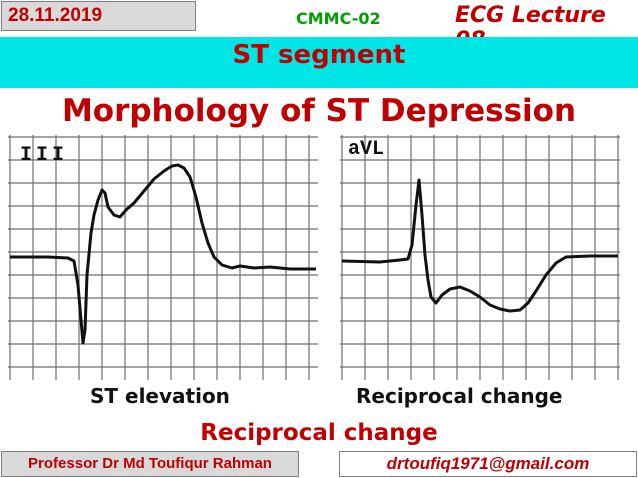  Describe the element at coordinates (488, 464) in the screenshot. I see `email-label: drtoufiq1971@gmail.com` at that location.